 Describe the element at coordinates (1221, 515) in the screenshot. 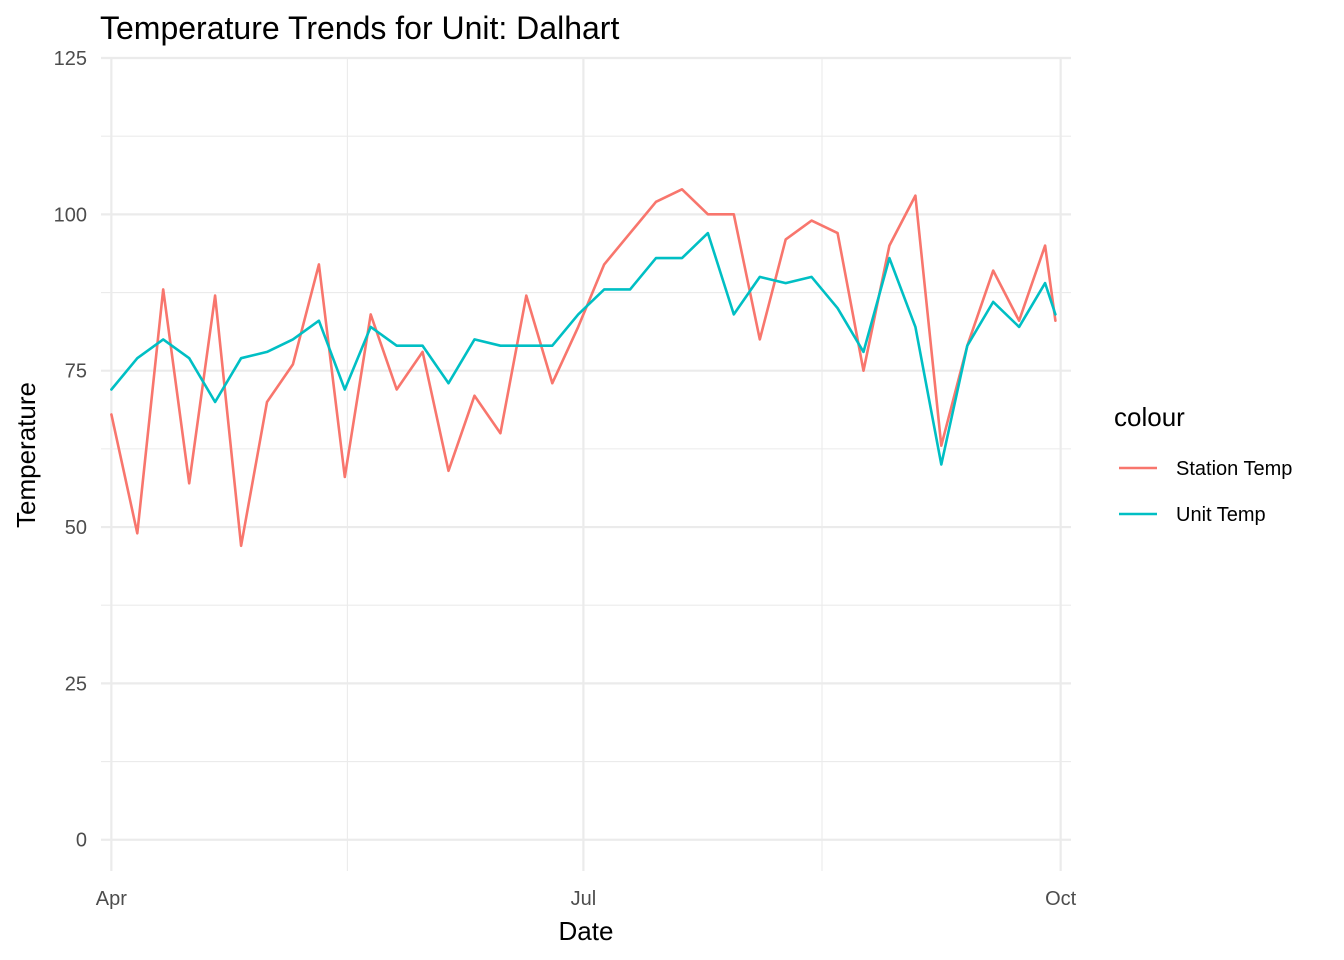

I see `legend-label-unit-temp: Unit Temp` at that location.